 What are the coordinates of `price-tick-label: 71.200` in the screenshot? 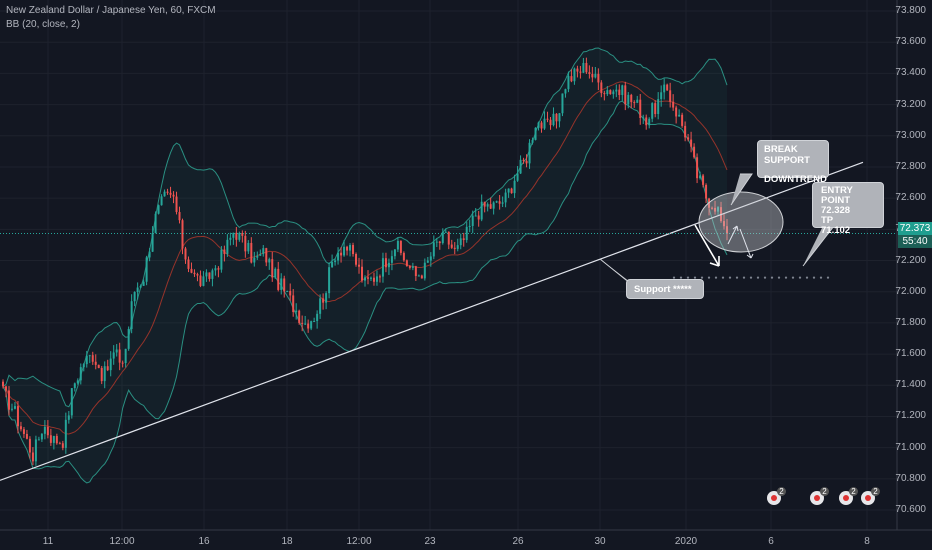 It's located at (910, 416).